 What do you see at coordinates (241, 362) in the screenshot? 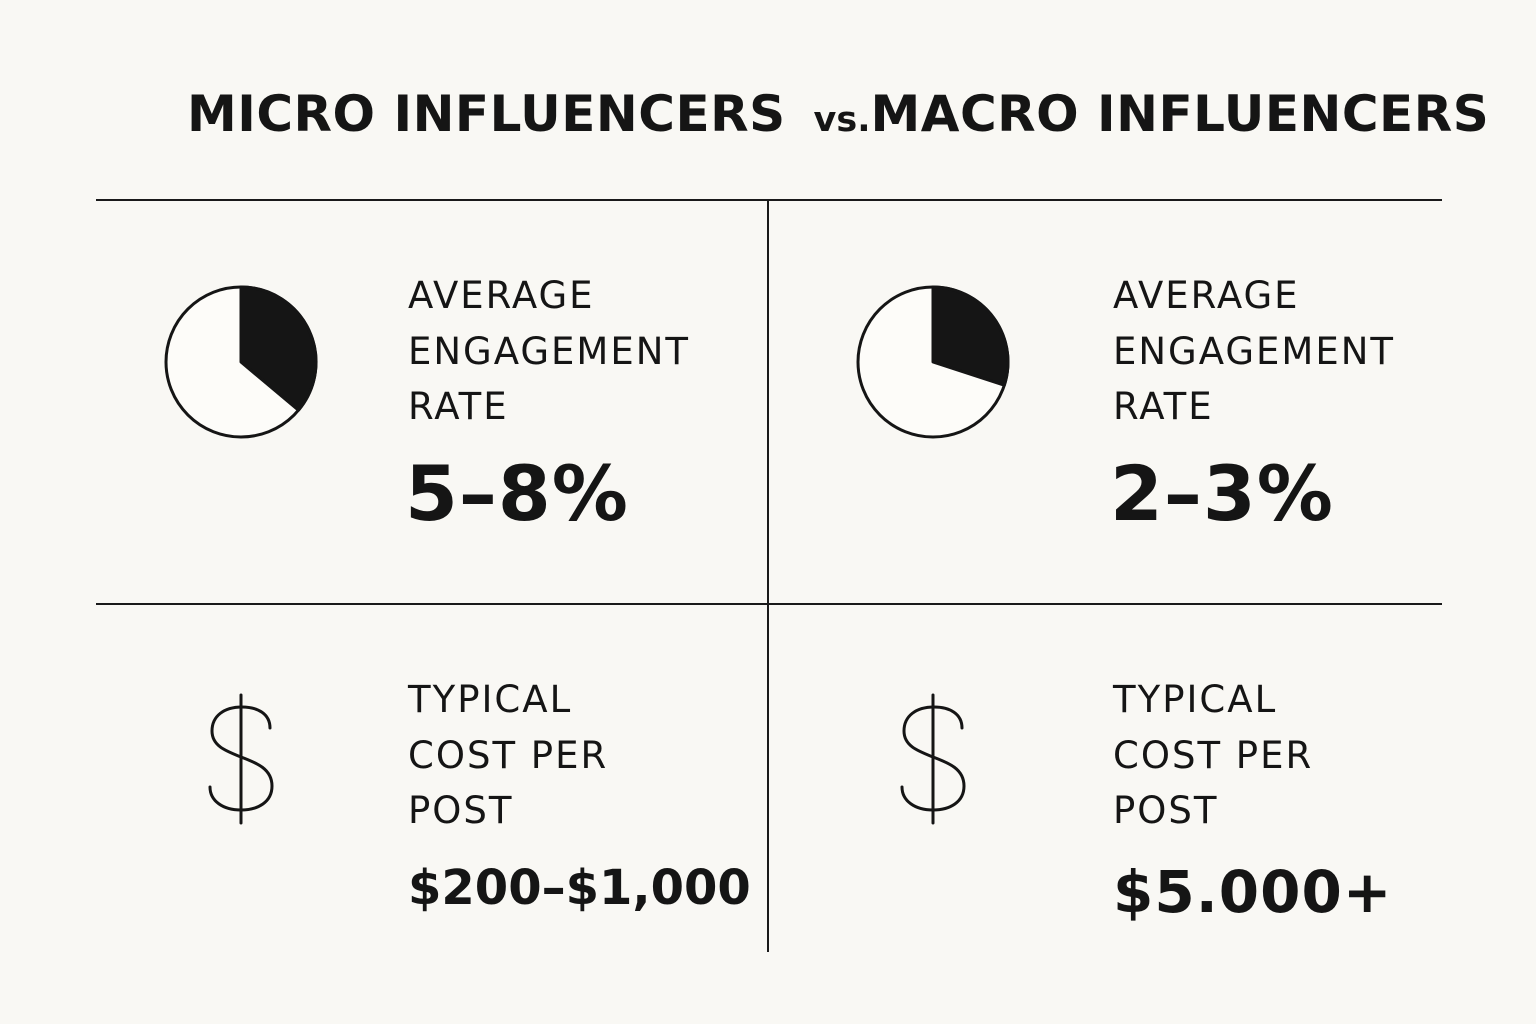
I see `micro-pie-chart-icon` at bounding box center [241, 362].